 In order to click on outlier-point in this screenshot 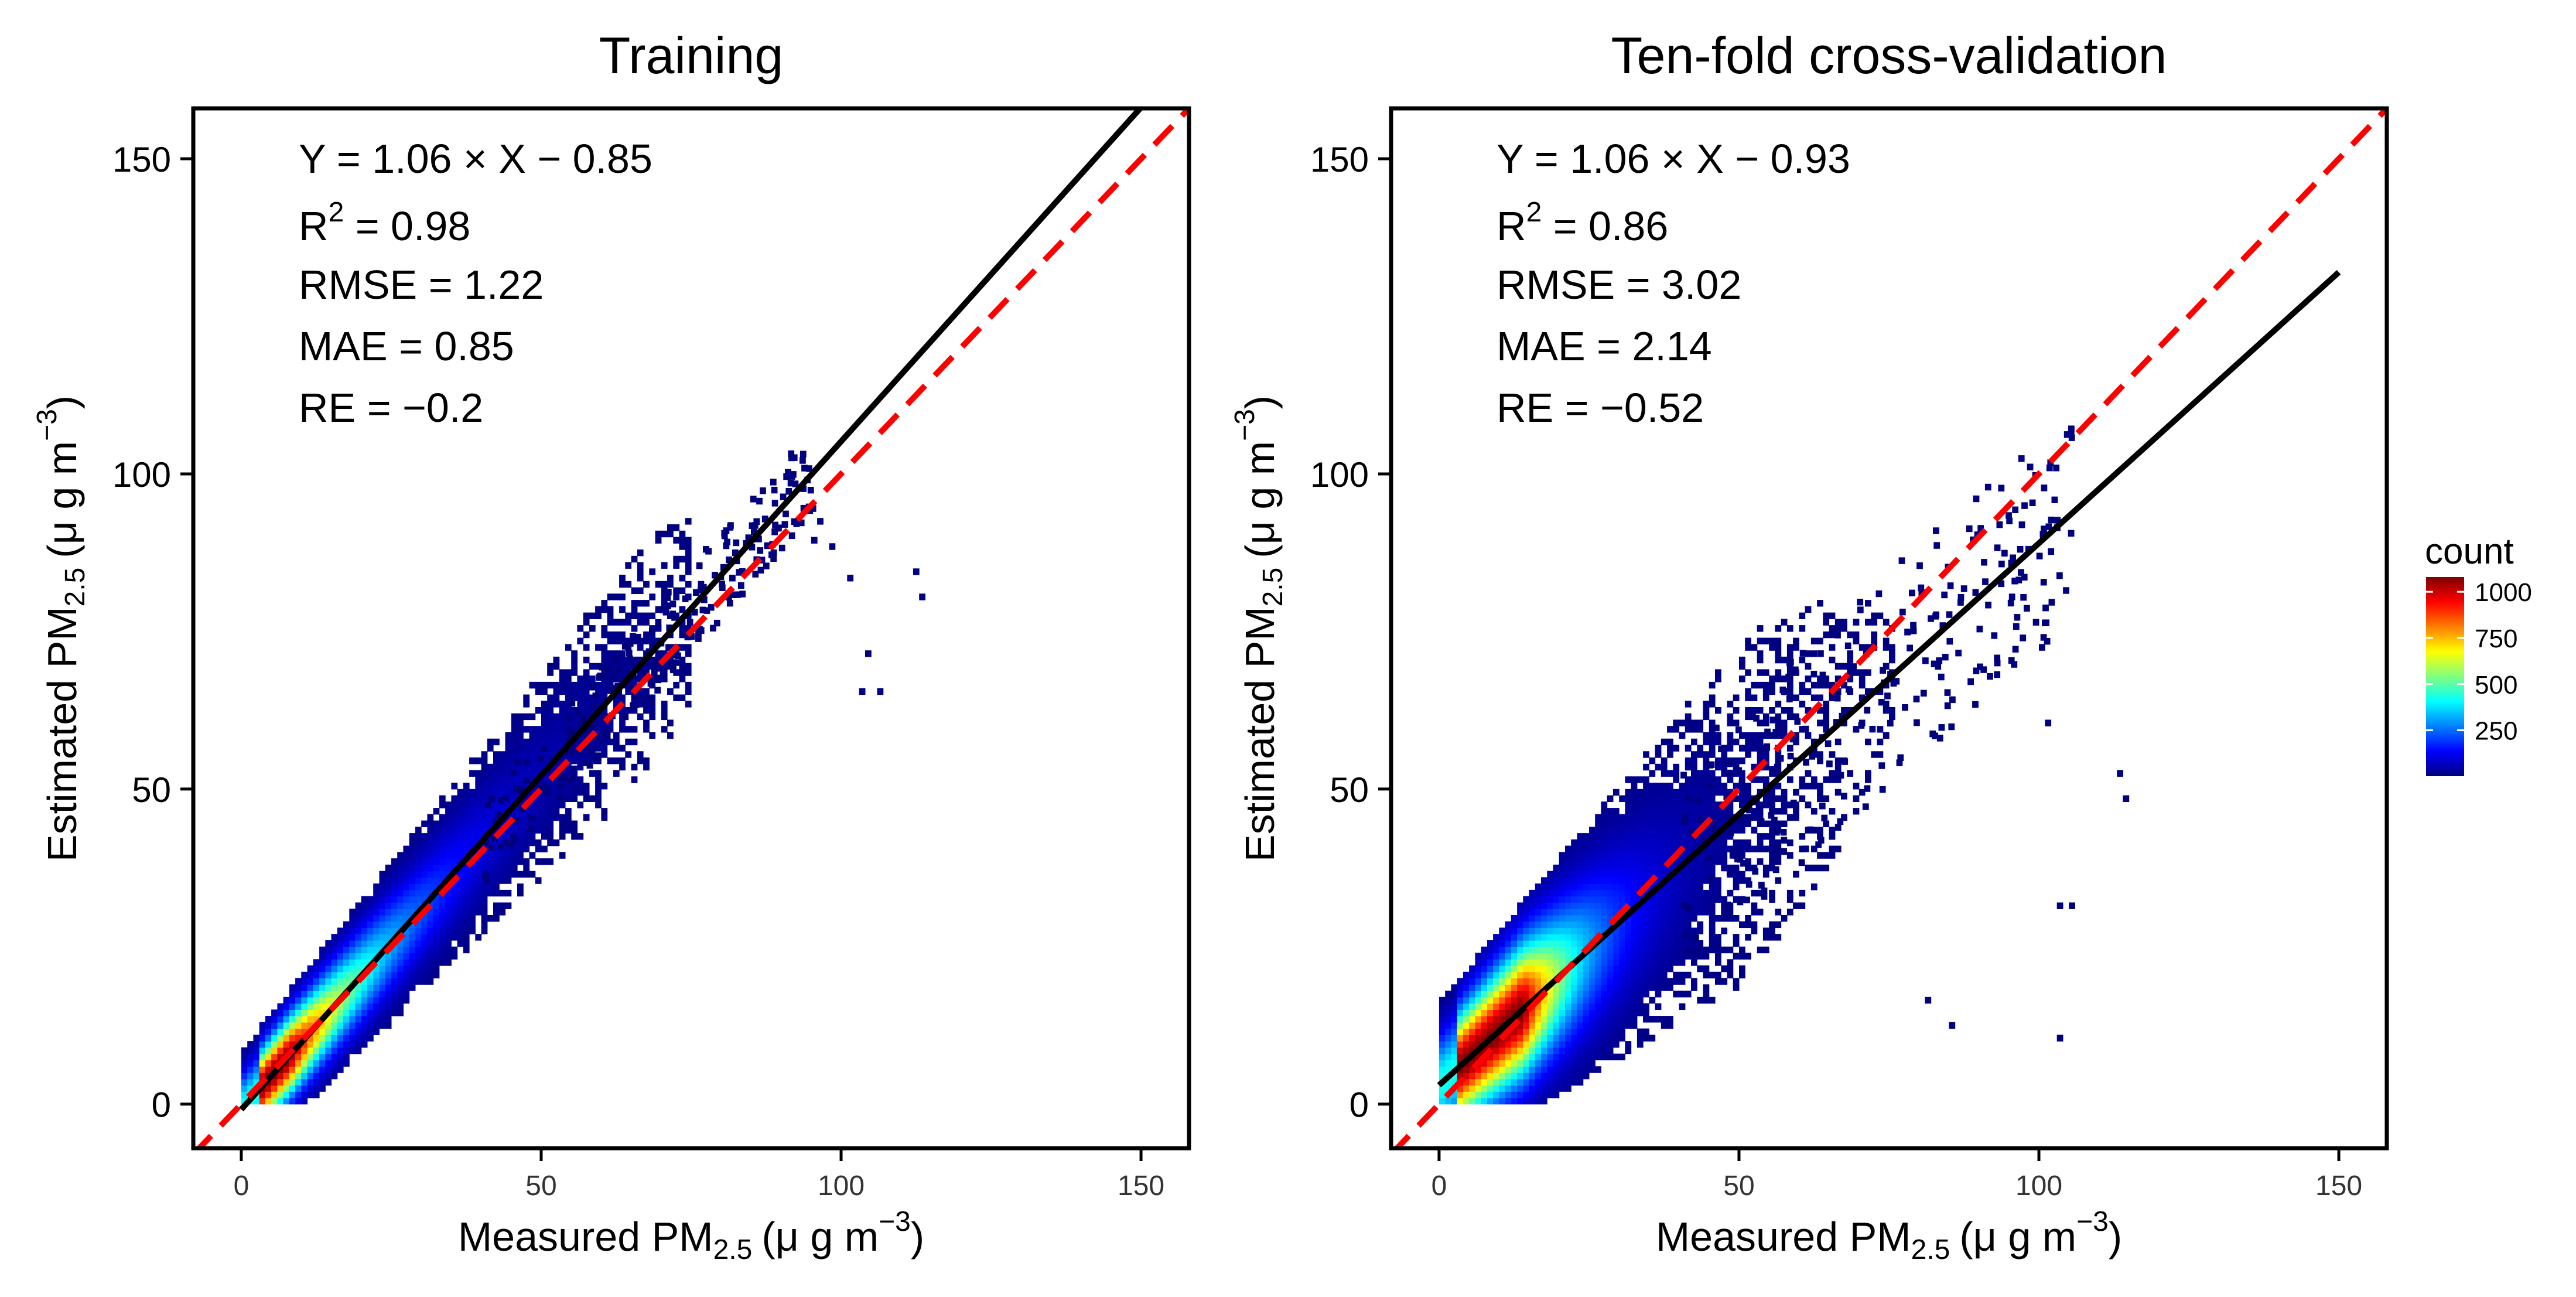, I will do `click(880, 691)`.